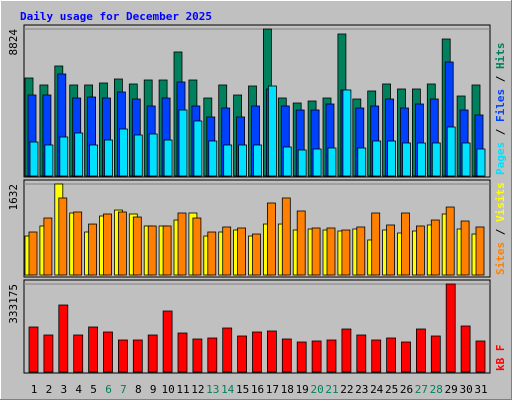 The image size is (512, 404). Describe the element at coordinates (500, 158) in the screenshot. I see `legend-entry: Pages` at that location.